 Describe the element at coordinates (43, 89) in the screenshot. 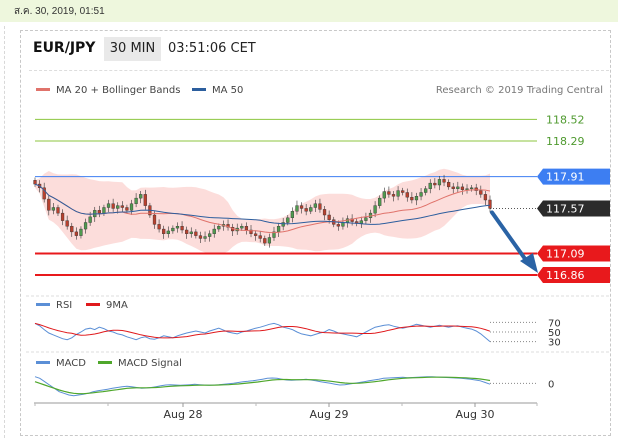

I see `ma20-legend-swatch` at that location.